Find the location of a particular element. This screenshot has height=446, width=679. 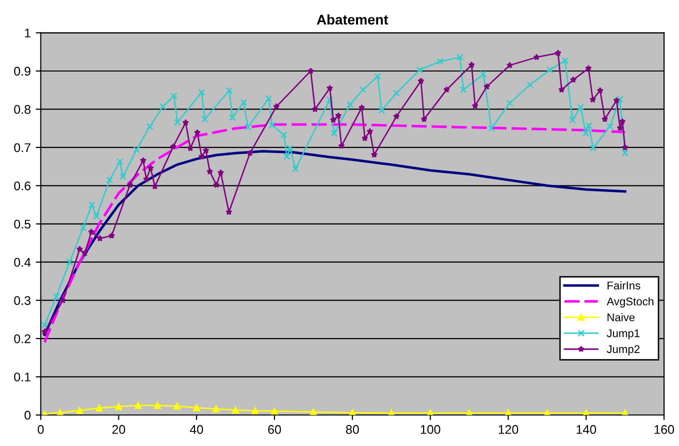

y-tick-label: 0.5 is located at coordinates (22, 224).